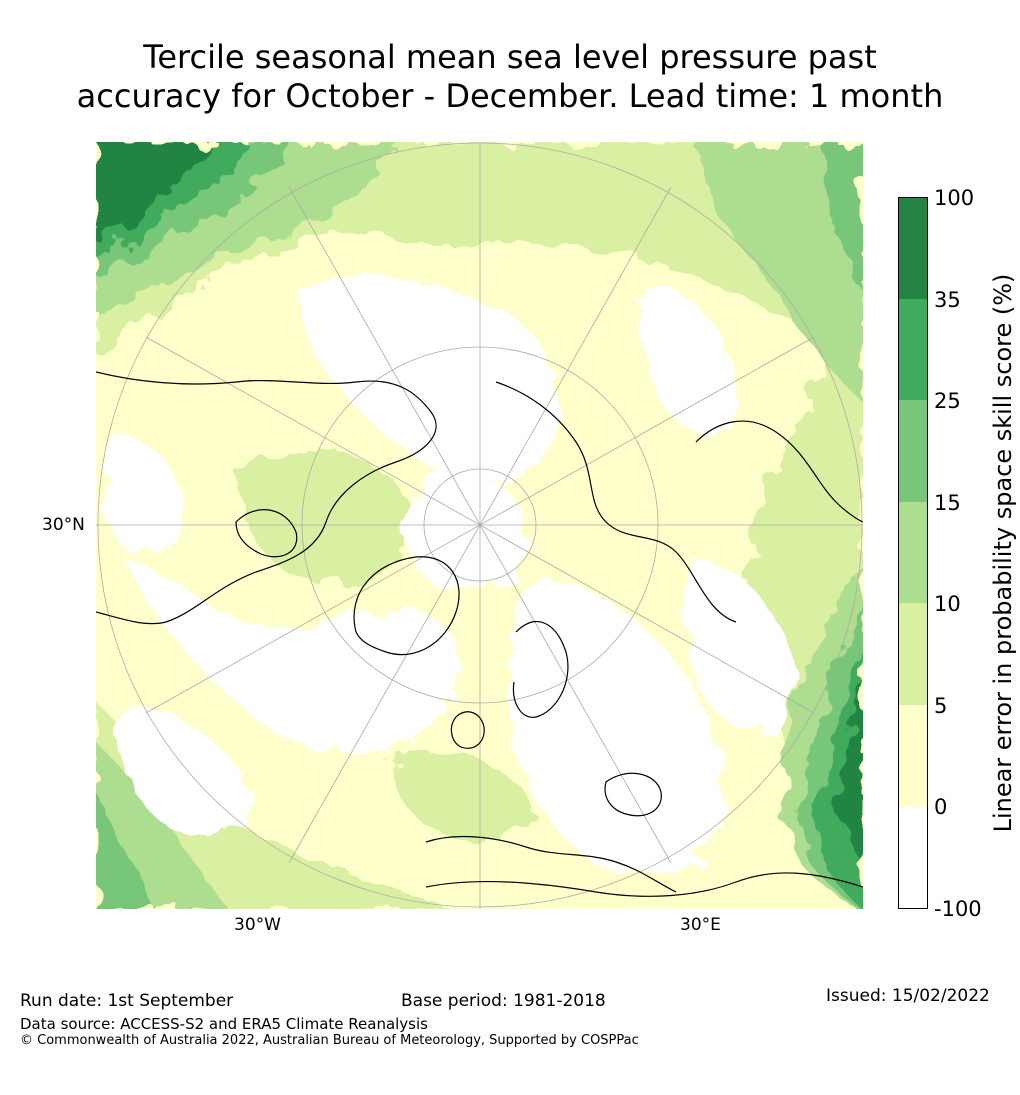 The width and height of the screenshot is (1020, 1095). I want to click on asia-east-coast, so click(779, 471).